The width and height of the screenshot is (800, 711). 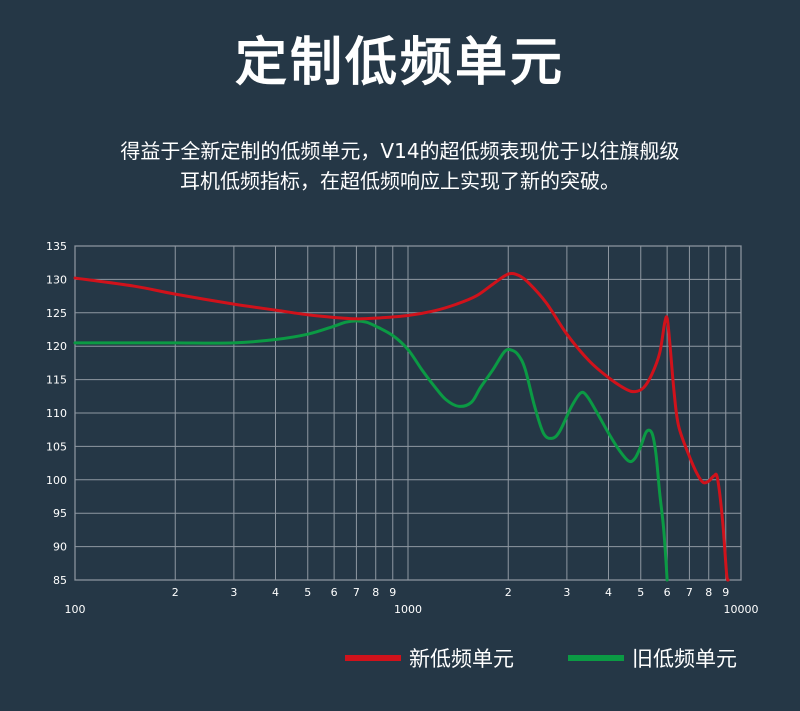 What do you see at coordinates (56, 480) in the screenshot?
I see `y-tick-label: 100` at bounding box center [56, 480].